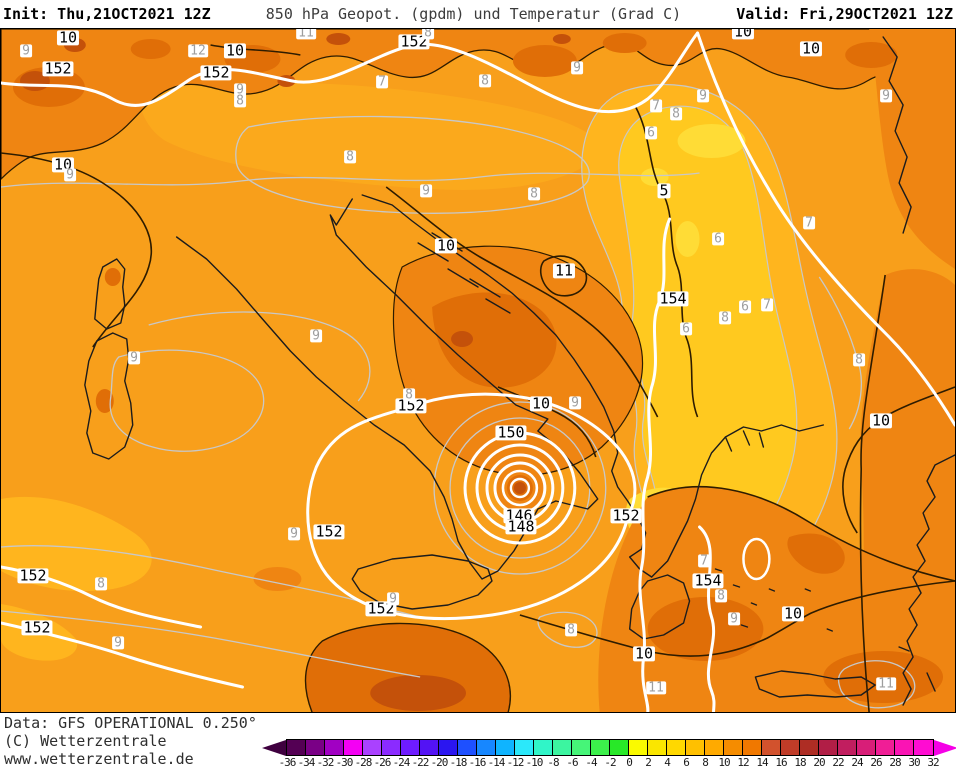 The height and width of the screenshot is (769, 956). What do you see at coordinates (724, 762) in the screenshot?
I see `colorbar-tick: 10` at bounding box center [724, 762].